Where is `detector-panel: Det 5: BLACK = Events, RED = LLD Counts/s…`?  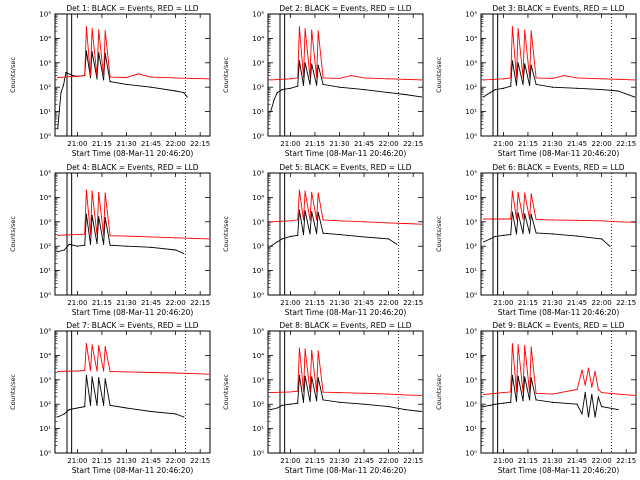 detector-panel: Det 5: BLACK = Events, RED = LLD Counts/s… is located at coordinates (323, 240).